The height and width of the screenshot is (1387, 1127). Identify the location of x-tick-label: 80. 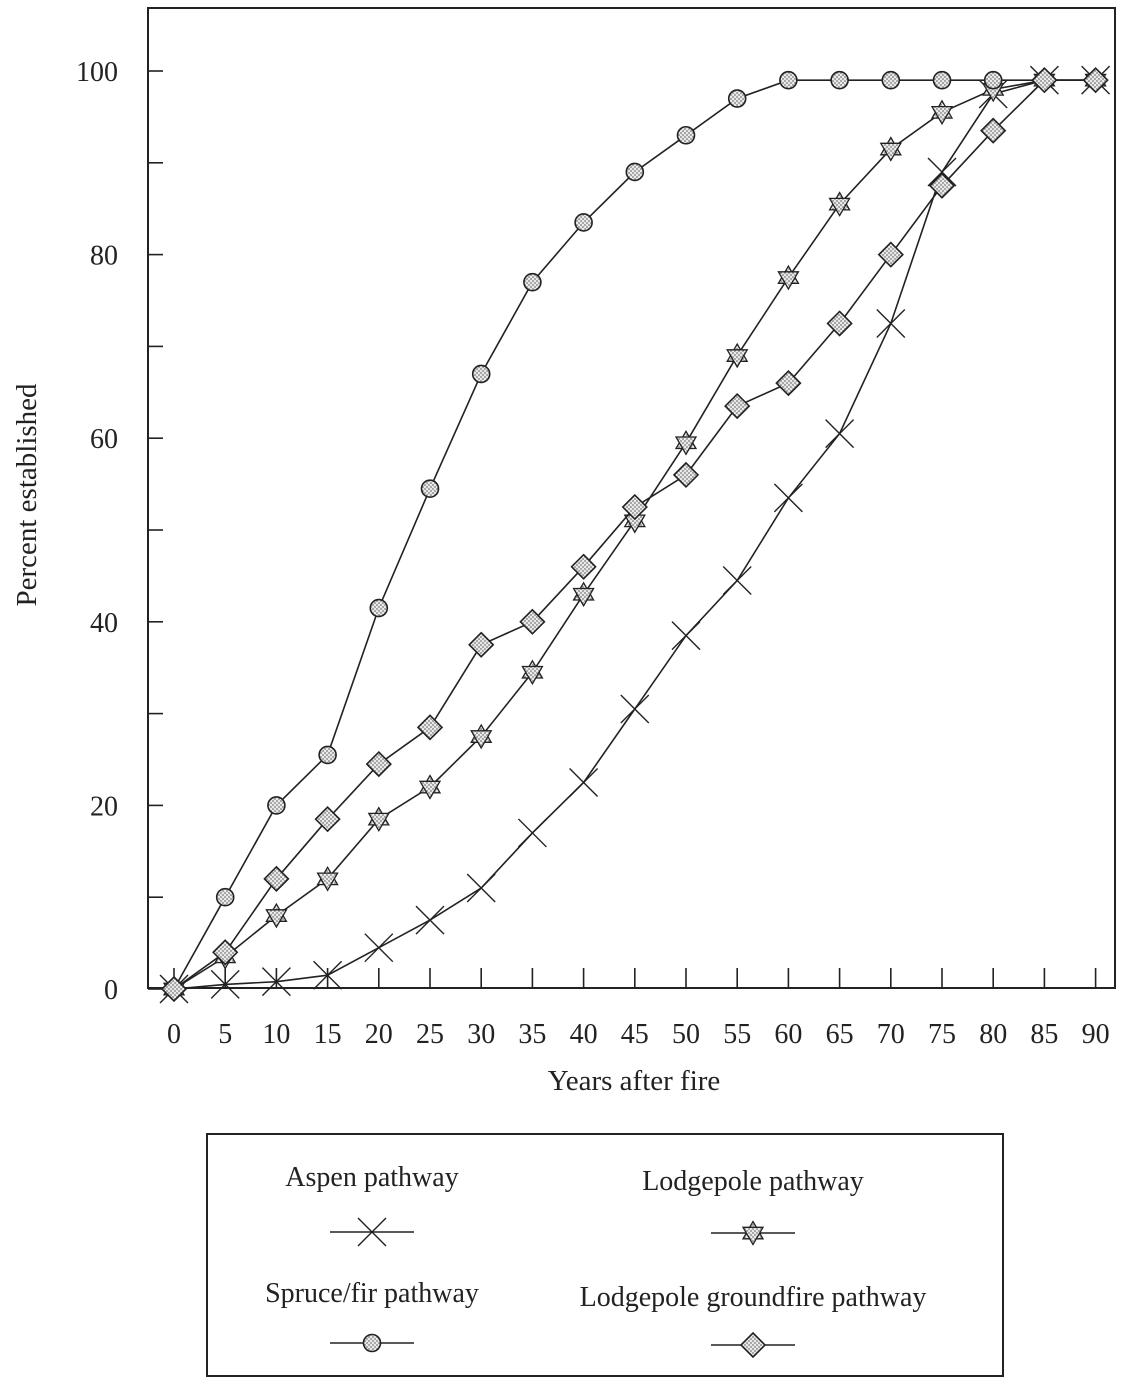
(993, 1034).